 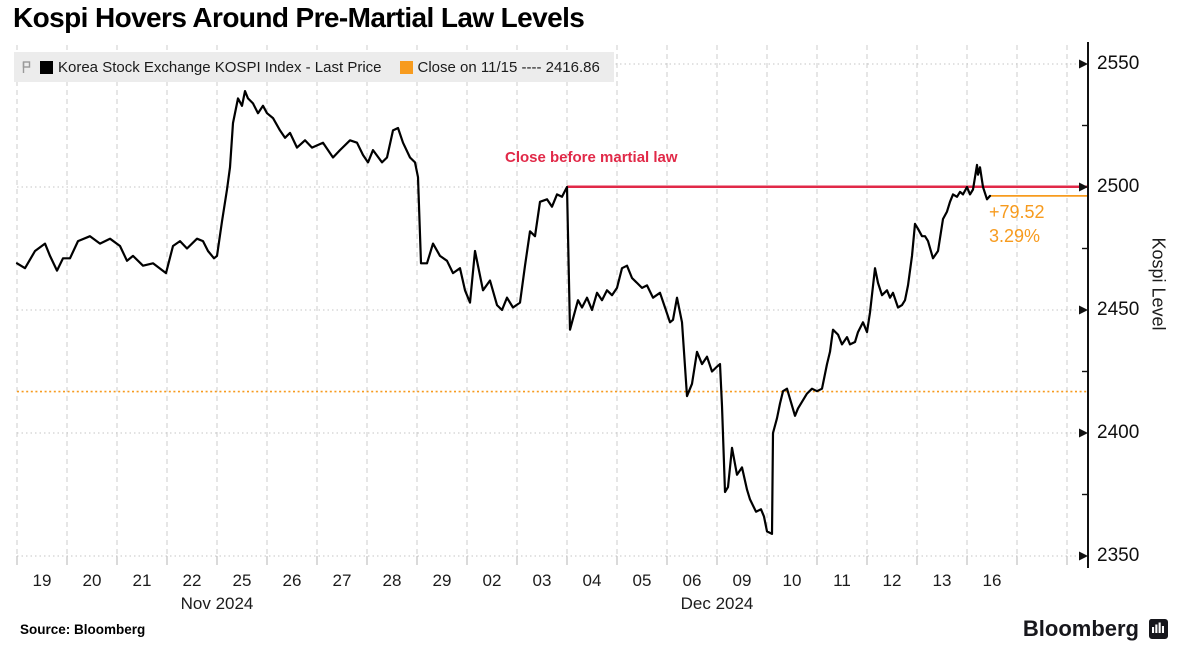 I want to click on x-tick-label: 19, so click(x=42, y=580).